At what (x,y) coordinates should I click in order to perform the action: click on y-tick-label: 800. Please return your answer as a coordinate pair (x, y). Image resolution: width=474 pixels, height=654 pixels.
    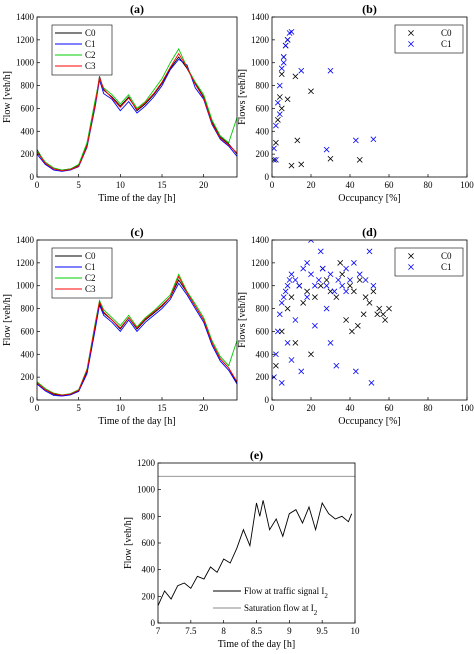
    Looking at the image, I should click on (28, 309).